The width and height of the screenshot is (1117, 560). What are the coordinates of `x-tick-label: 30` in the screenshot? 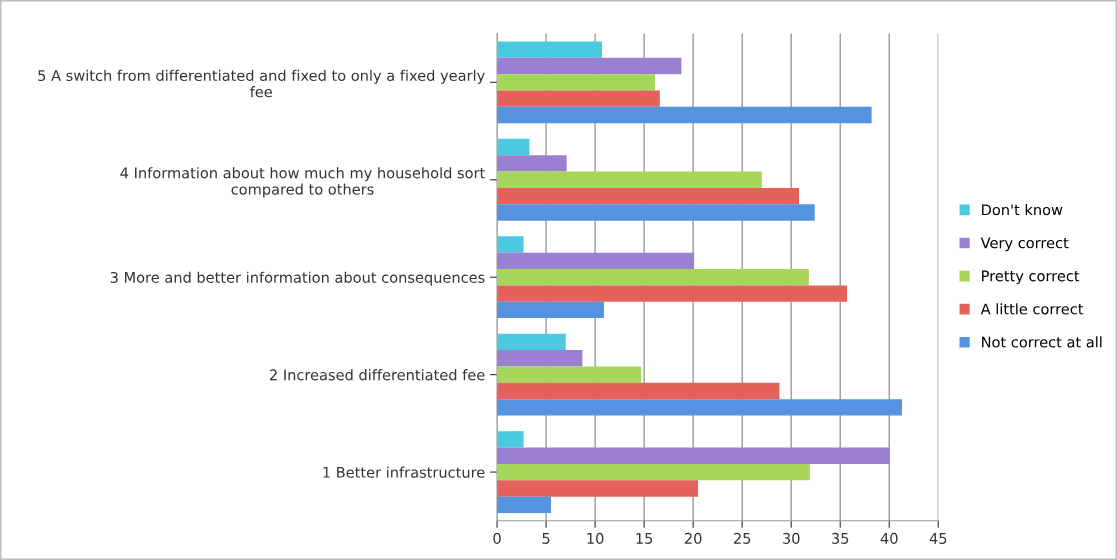 It's located at (791, 538).